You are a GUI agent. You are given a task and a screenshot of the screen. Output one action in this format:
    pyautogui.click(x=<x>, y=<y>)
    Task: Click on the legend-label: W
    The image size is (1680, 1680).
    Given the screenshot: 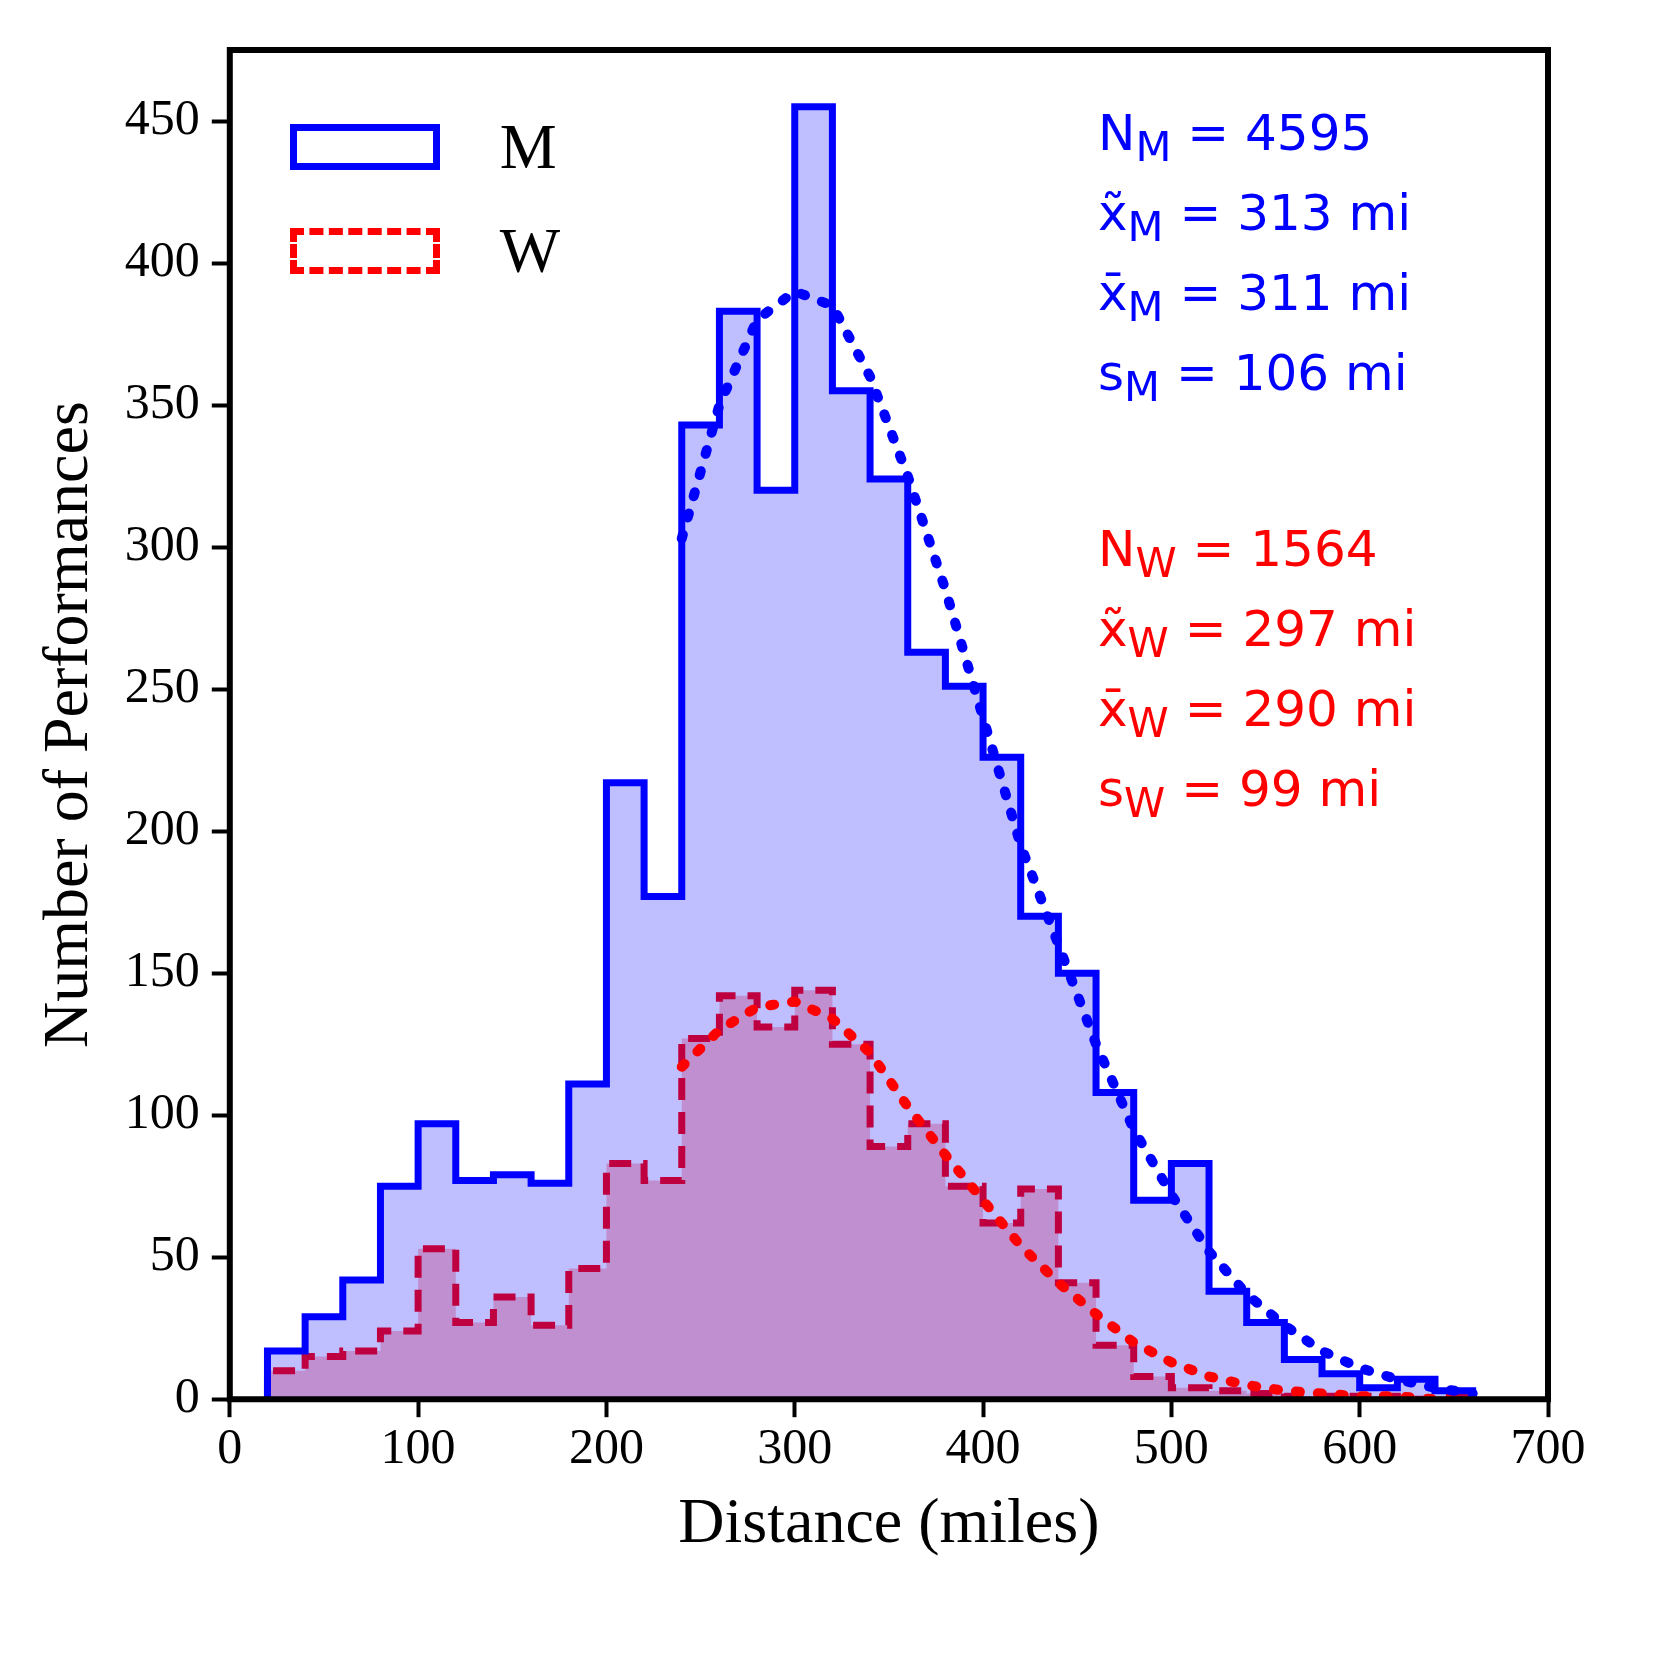 What is the action you would take?
    pyautogui.click(x=530, y=251)
    